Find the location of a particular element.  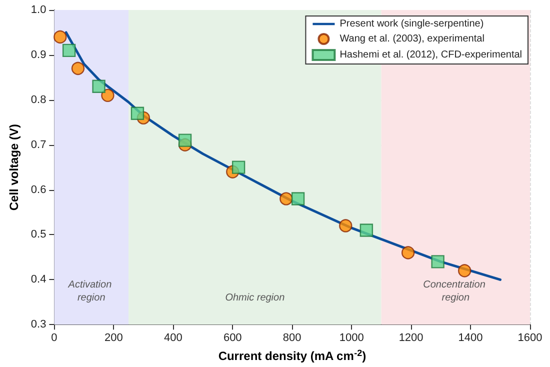

x-tick-label: 1200 is located at coordinates (411, 338).